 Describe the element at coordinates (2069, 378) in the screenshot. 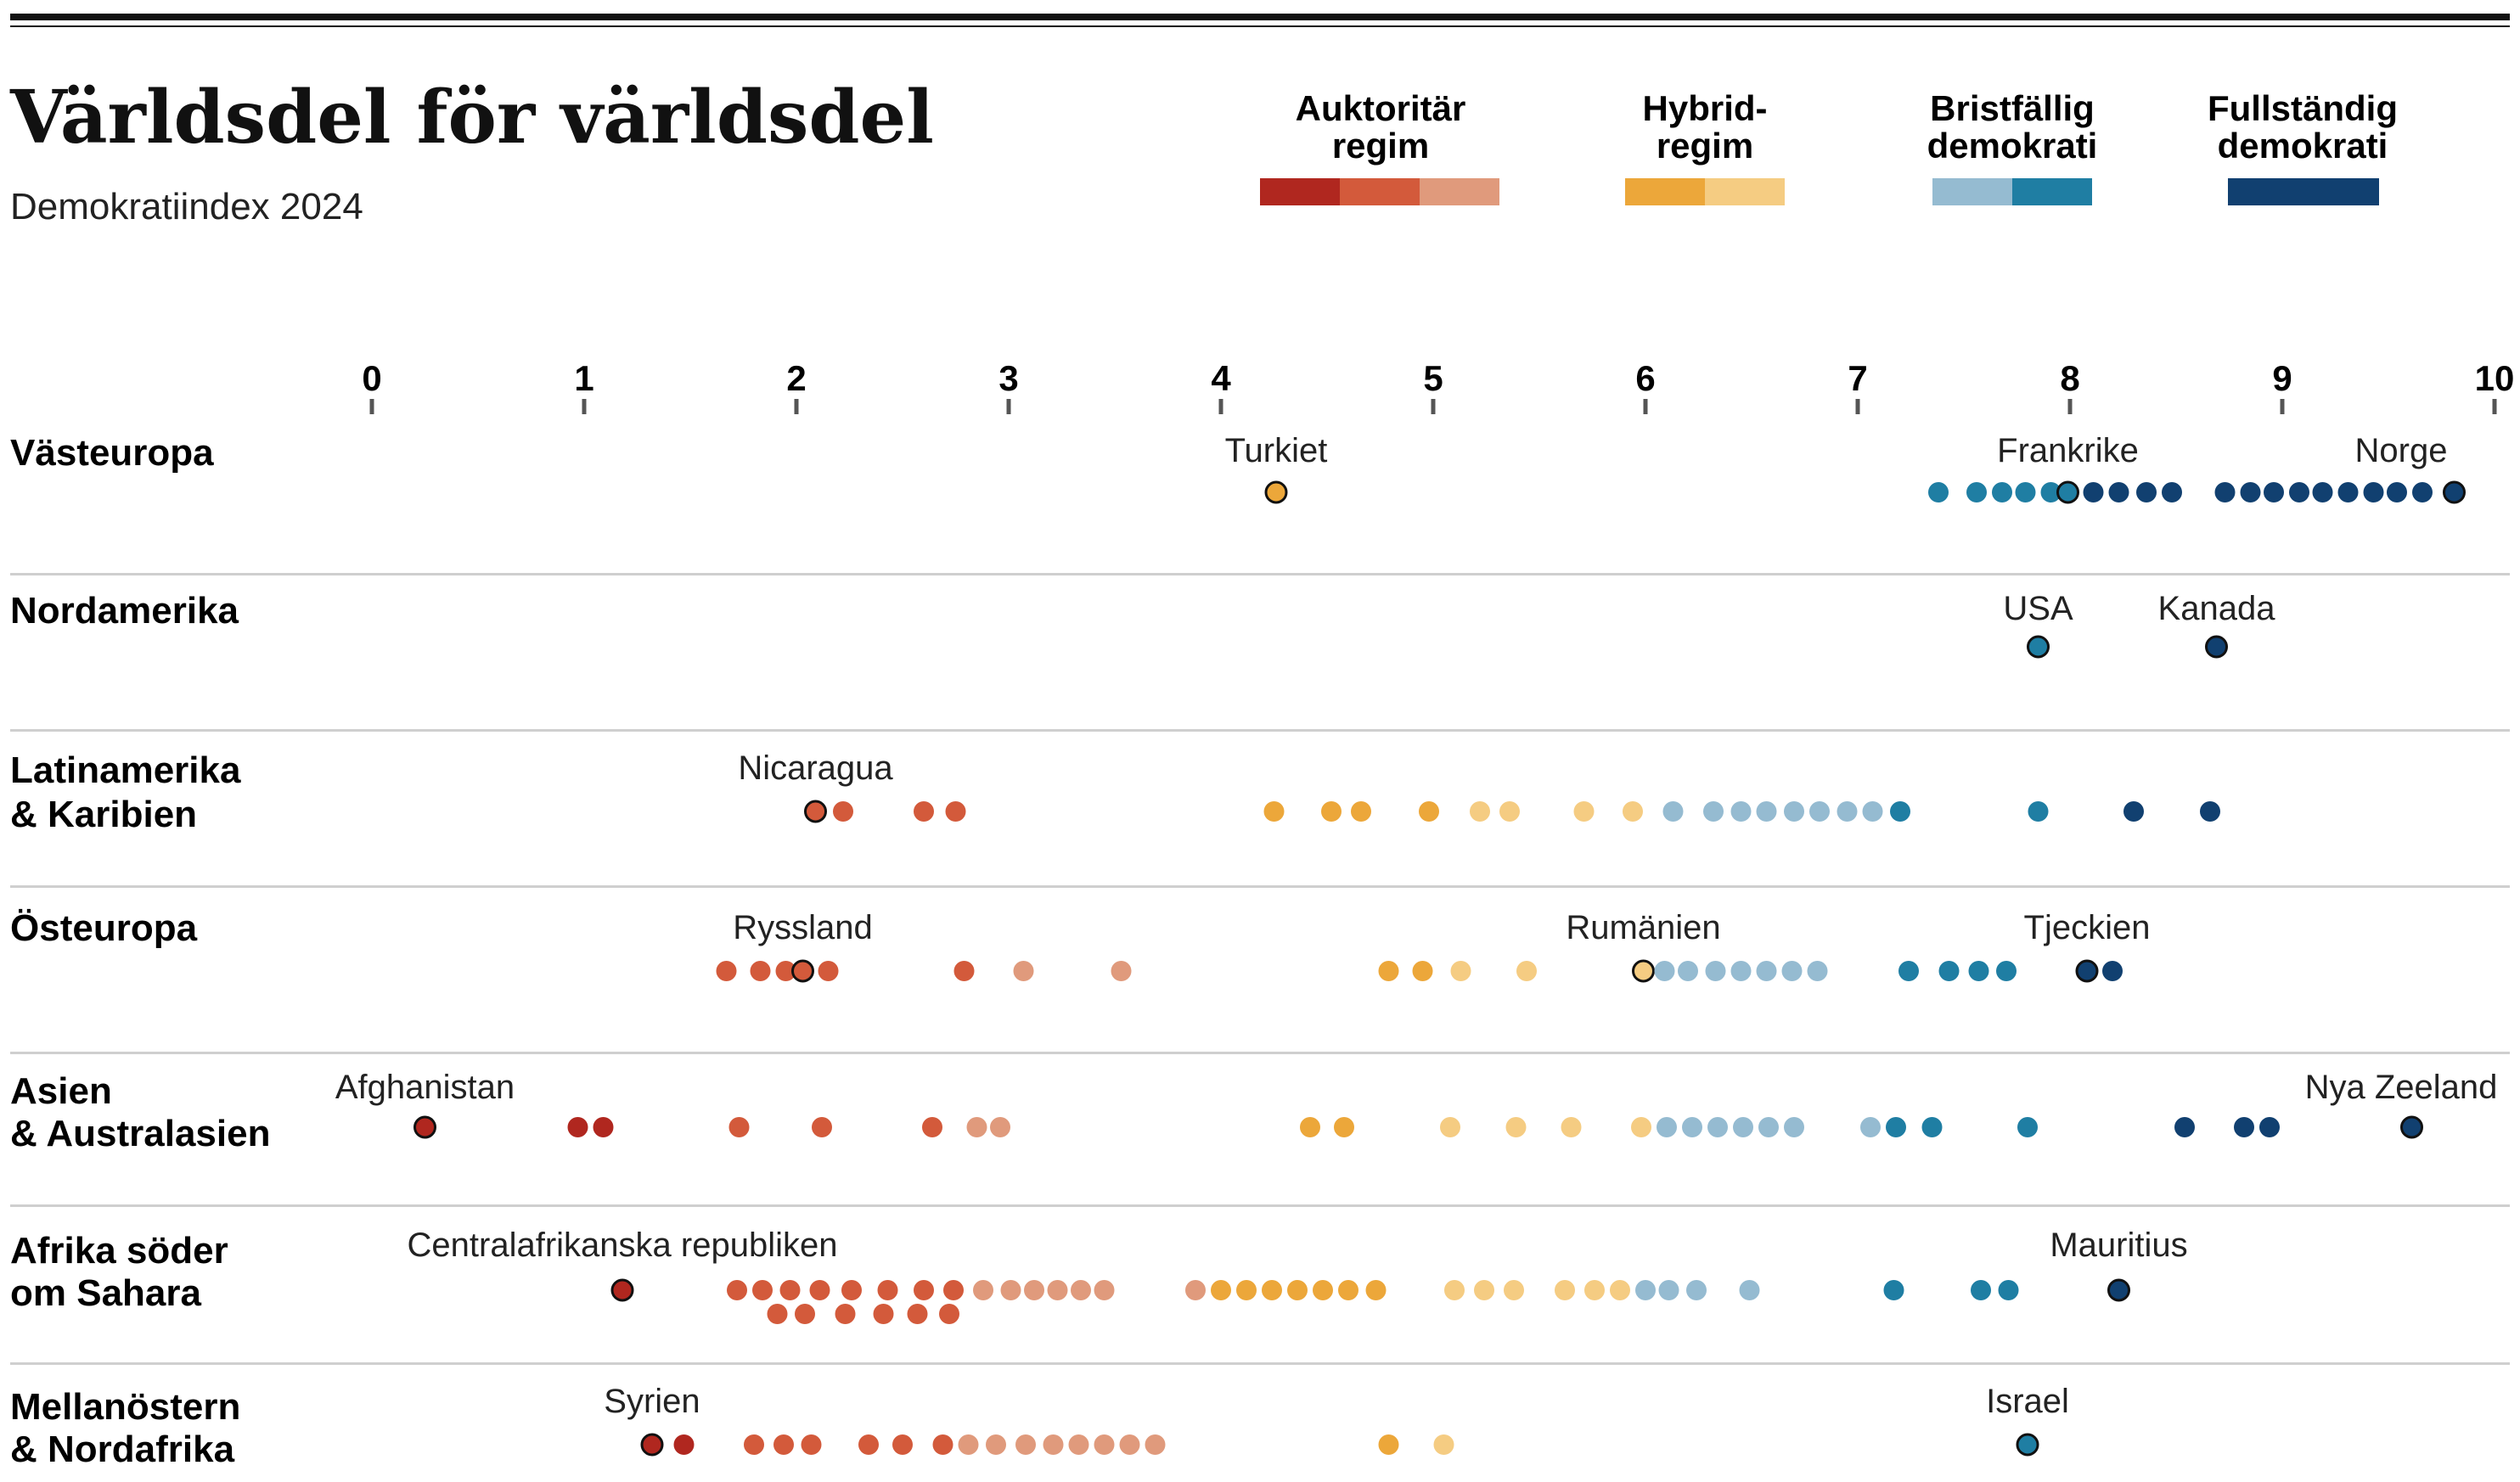

I see `x-tick-label: 8` at that location.